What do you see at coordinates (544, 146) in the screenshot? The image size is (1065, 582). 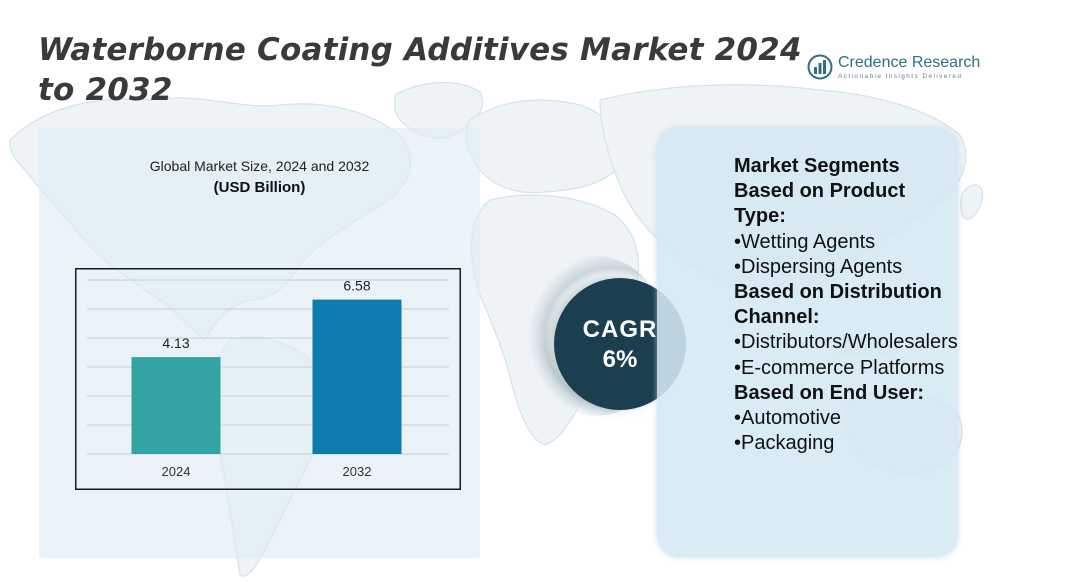 I see `map-europe` at bounding box center [544, 146].